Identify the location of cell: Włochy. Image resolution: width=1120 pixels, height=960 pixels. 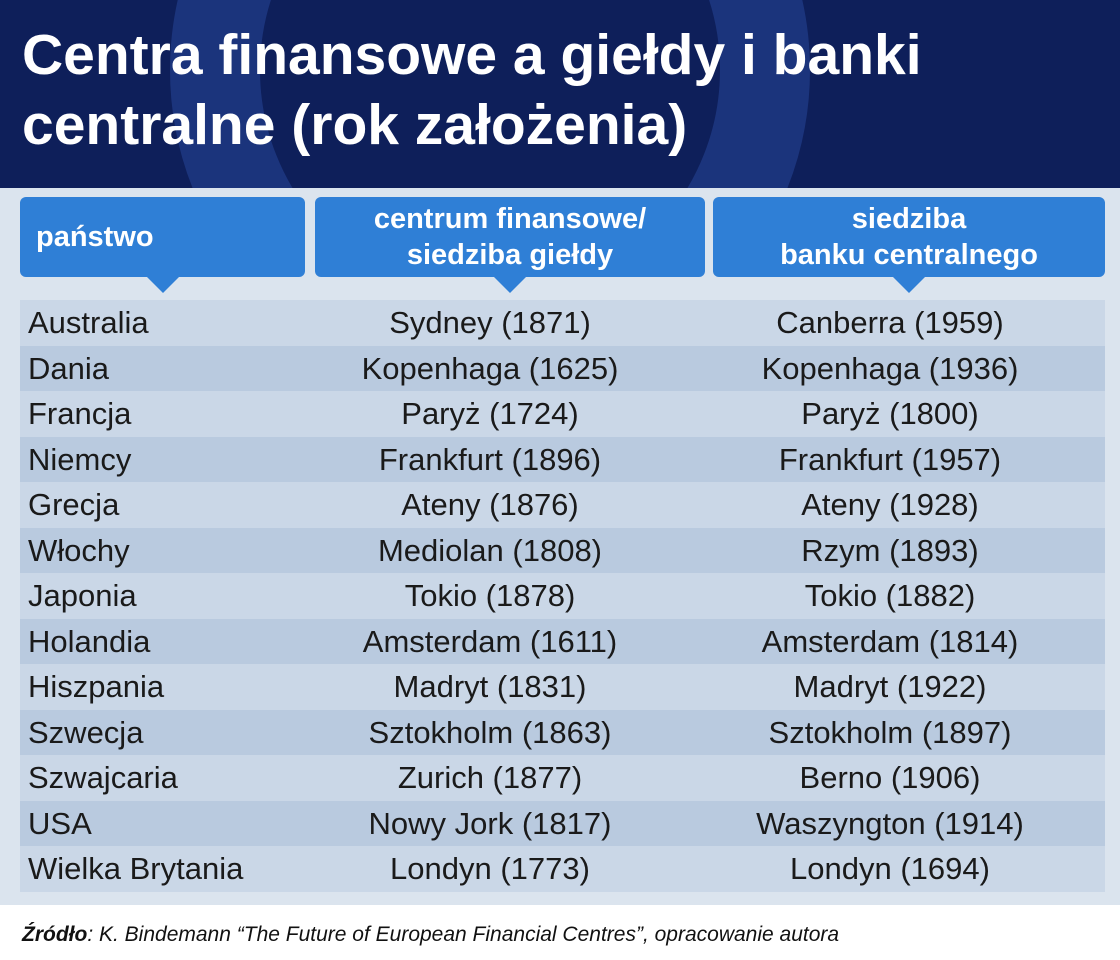
(79, 550).